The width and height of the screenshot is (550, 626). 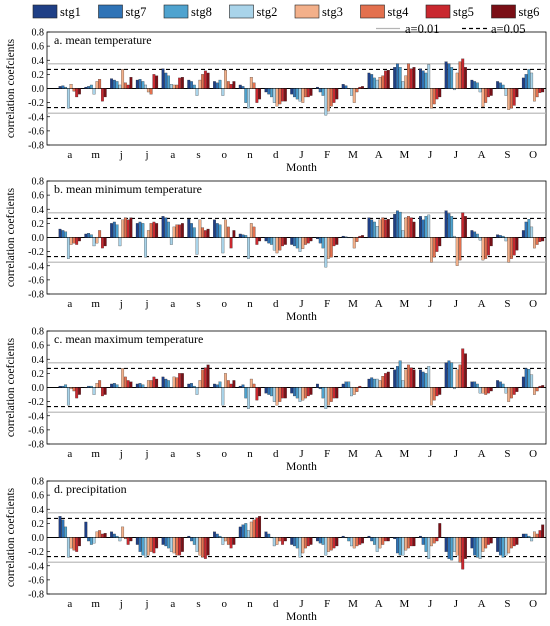 I want to click on x-tick-label: a, so click(x=69, y=304).